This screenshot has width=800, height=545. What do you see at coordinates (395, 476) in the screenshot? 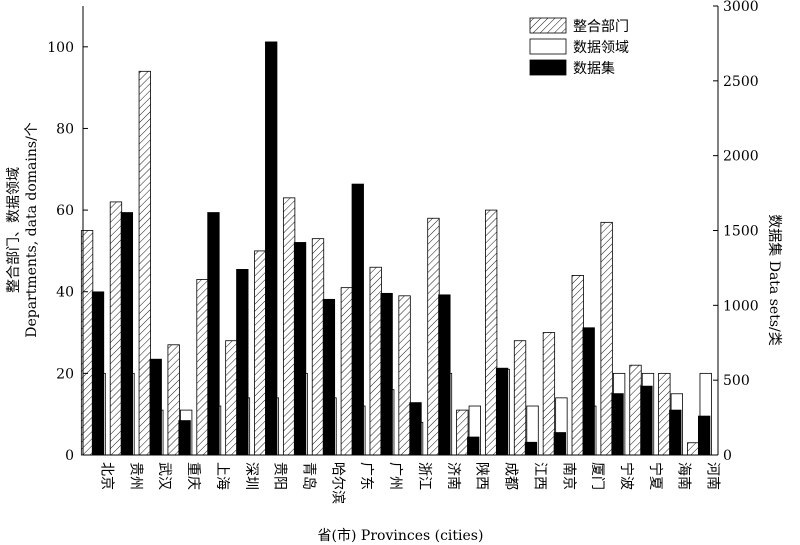
I see `x-tick-label: 广州` at bounding box center [395, 476].